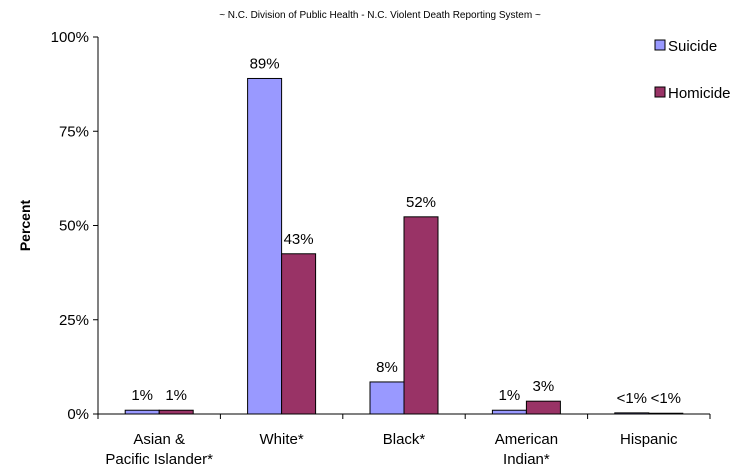  What do you see at coordinates (526, 439) in the screenshot?
I see `x-tick-label: American` at bounding box center [526, 439].